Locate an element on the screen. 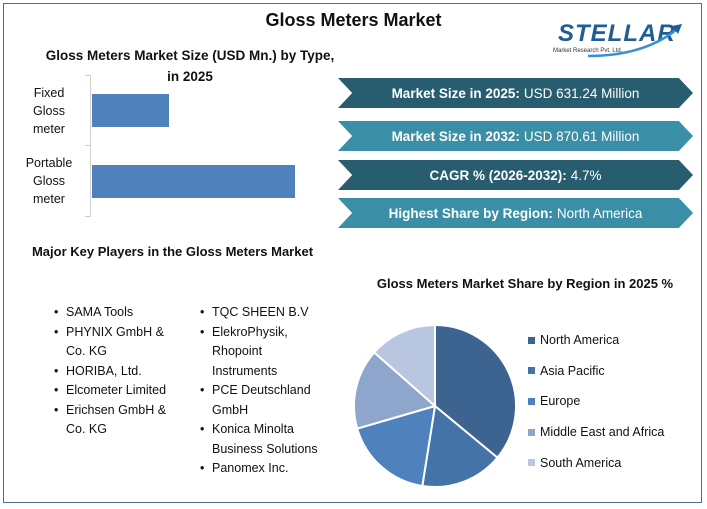 Image resolution: width=707 pixels, height=509 pixels. legend-label: South America is located at coordinates (581, 462).